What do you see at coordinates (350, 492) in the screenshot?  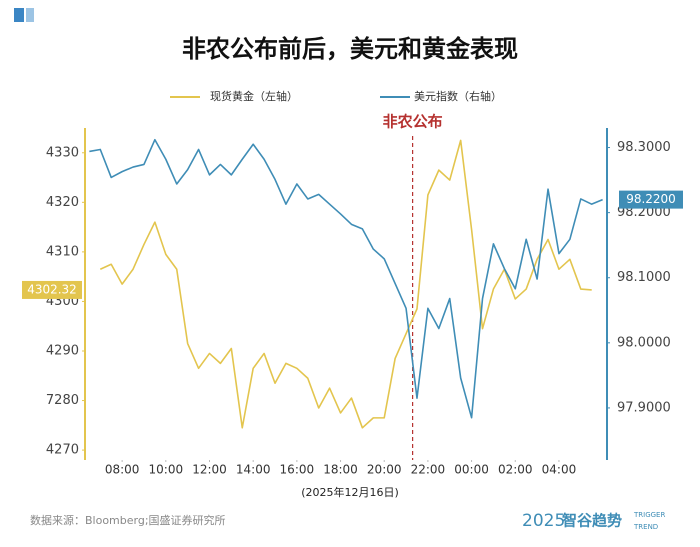 I see `x-axis-label: (2025年12月16日)` at bounding box center [350, 492].